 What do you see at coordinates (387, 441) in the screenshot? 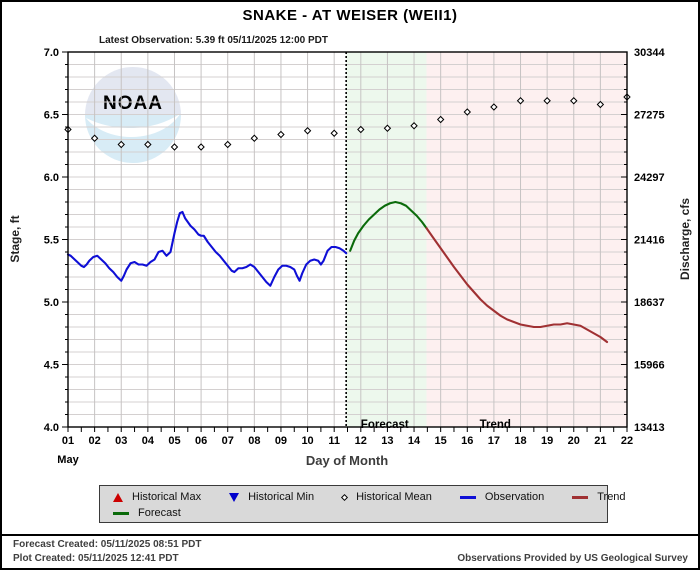
I see `day-tick-label: 13` at bounding box center [387, 441].